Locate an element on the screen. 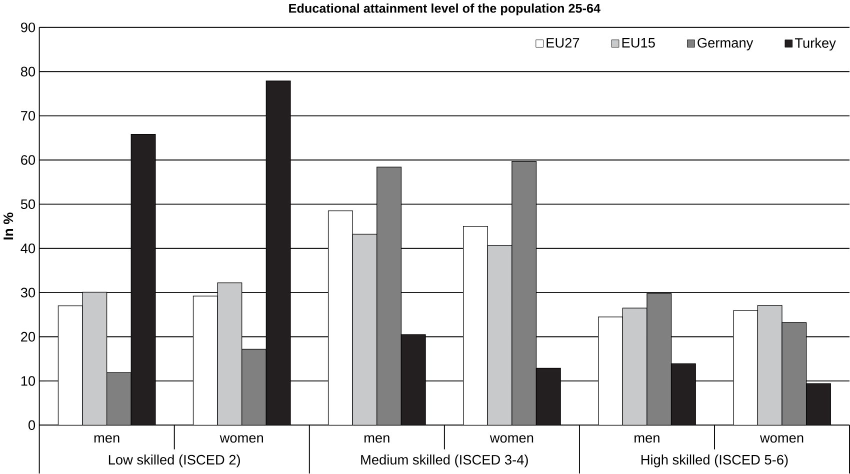 The height and width of the screenshot is (474, 850). y-tick-label: 20 is located at coordinates (28, 337).